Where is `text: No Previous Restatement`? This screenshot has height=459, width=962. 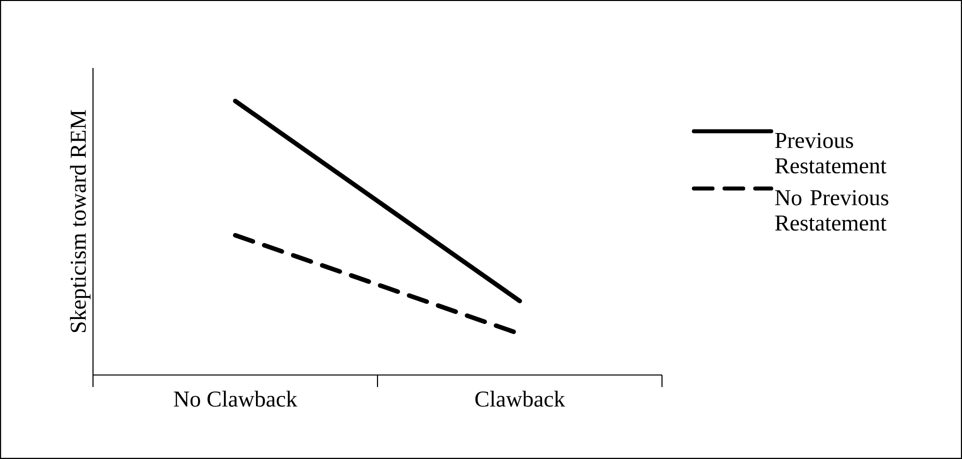
text: No Previous Restatement is located at coordinates (831, 210).